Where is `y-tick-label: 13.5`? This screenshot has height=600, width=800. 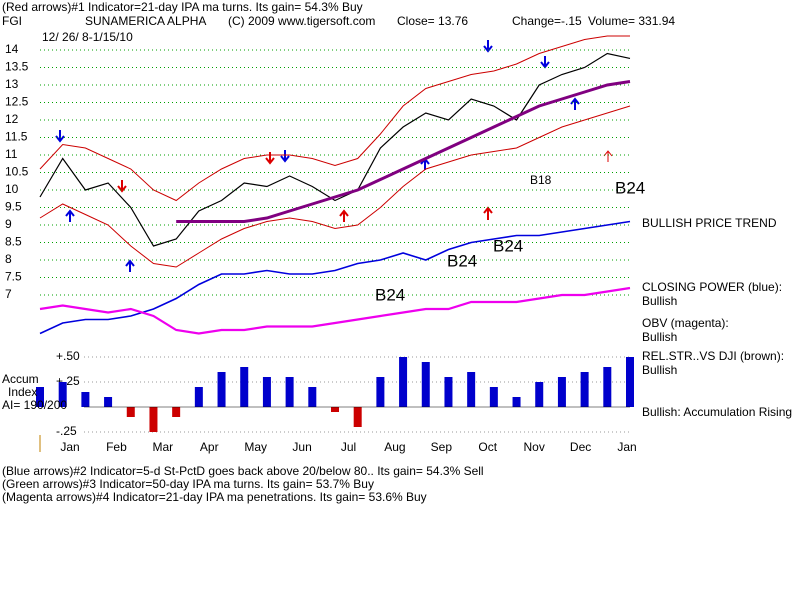
y-tick-label: 13.5 is located at coordinates (17, 67).